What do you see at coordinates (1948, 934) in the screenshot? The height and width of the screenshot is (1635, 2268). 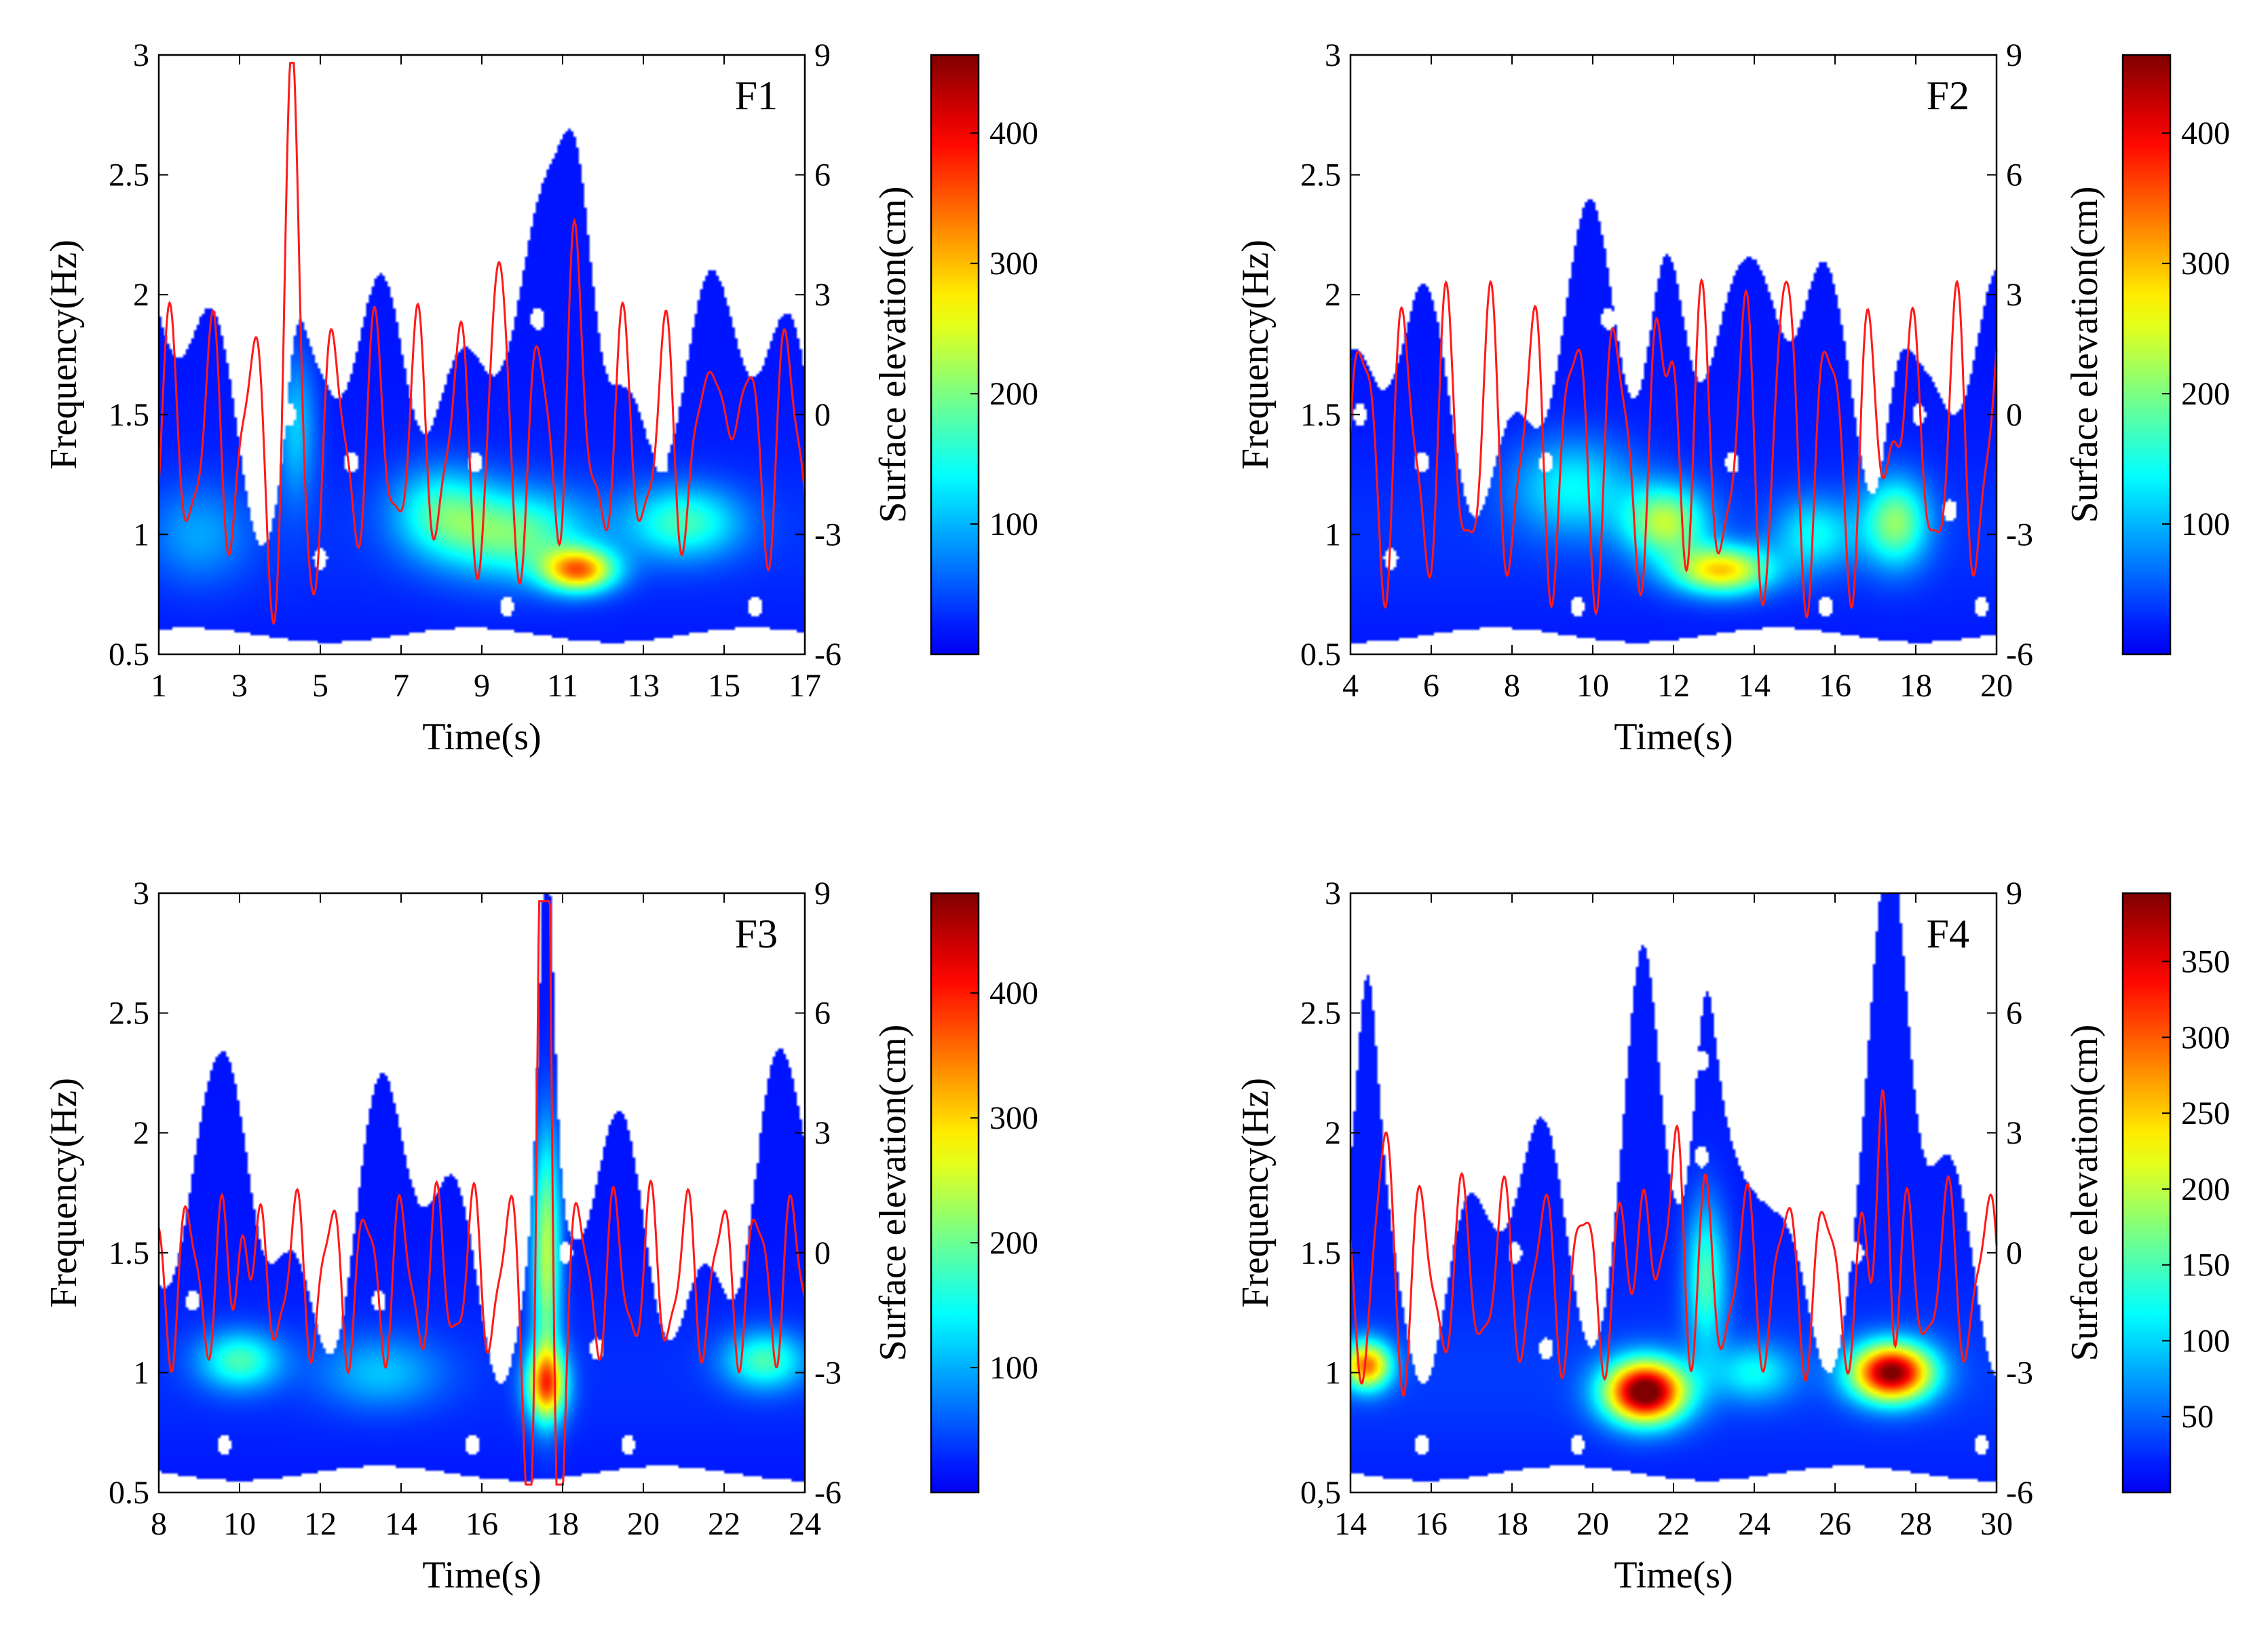 I see `panel-label: F4` at bounding box center [1948, 934].